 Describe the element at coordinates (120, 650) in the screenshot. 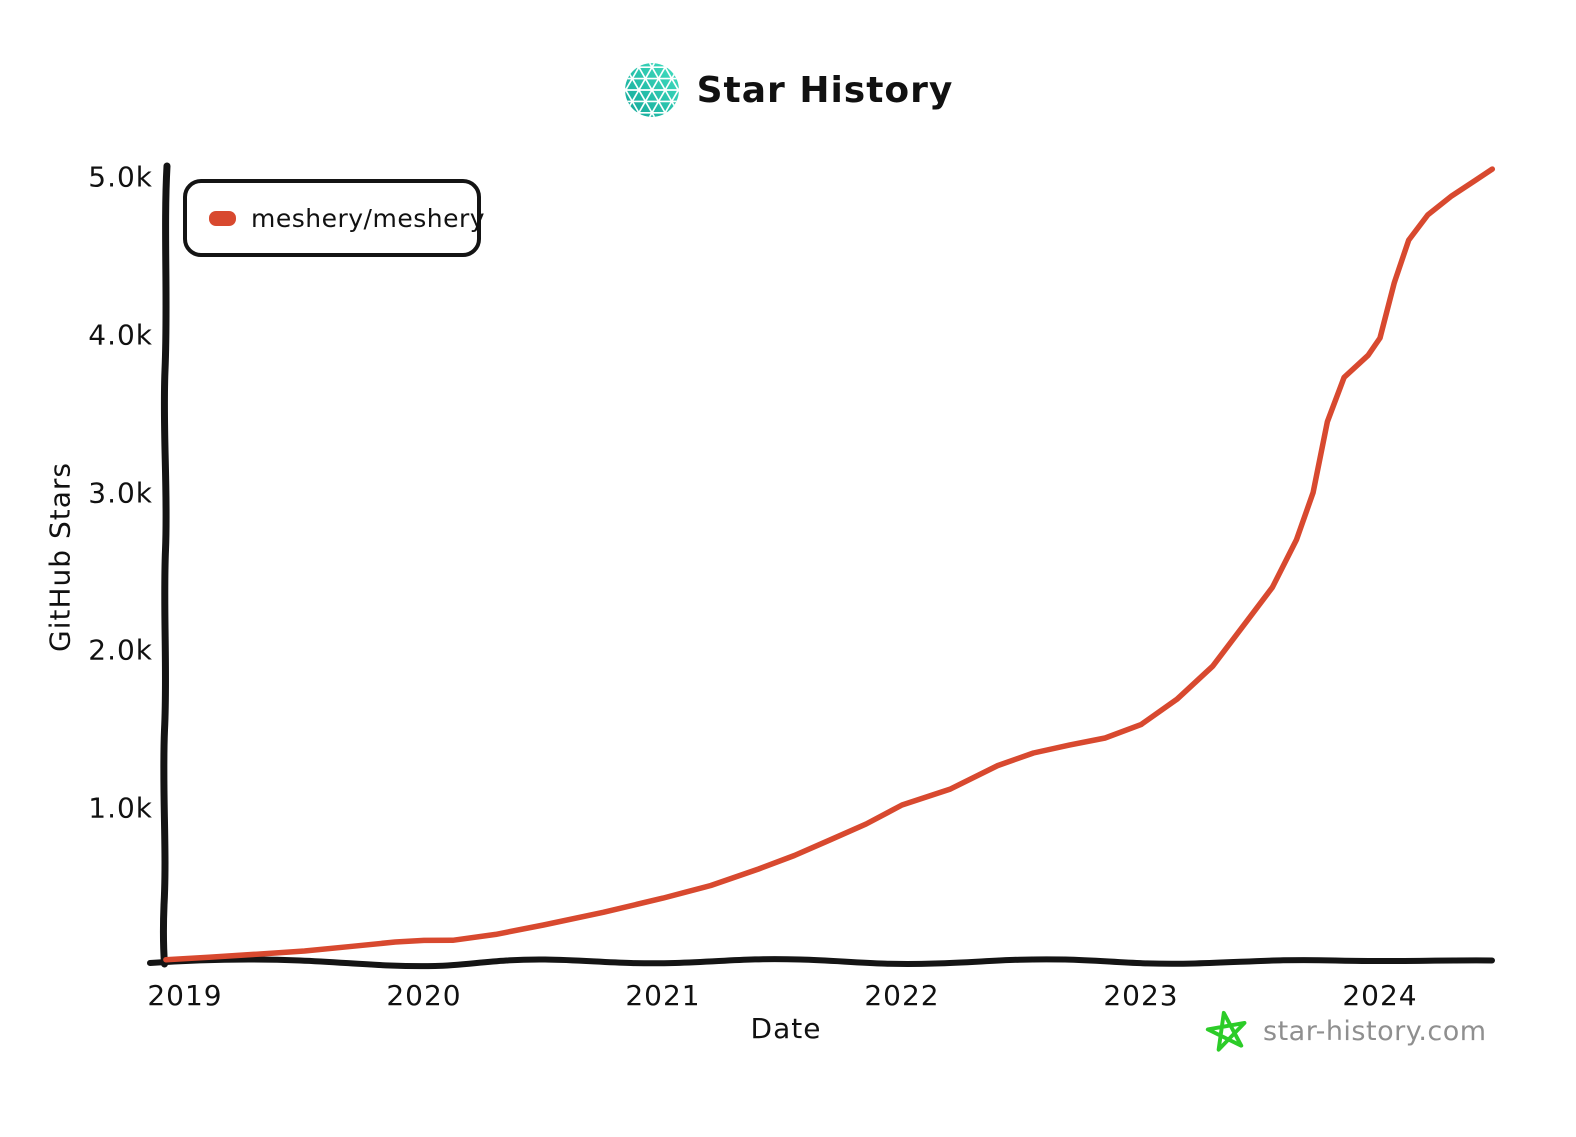

I see `y-tick-label-2.0k: 2.0k` at that location.